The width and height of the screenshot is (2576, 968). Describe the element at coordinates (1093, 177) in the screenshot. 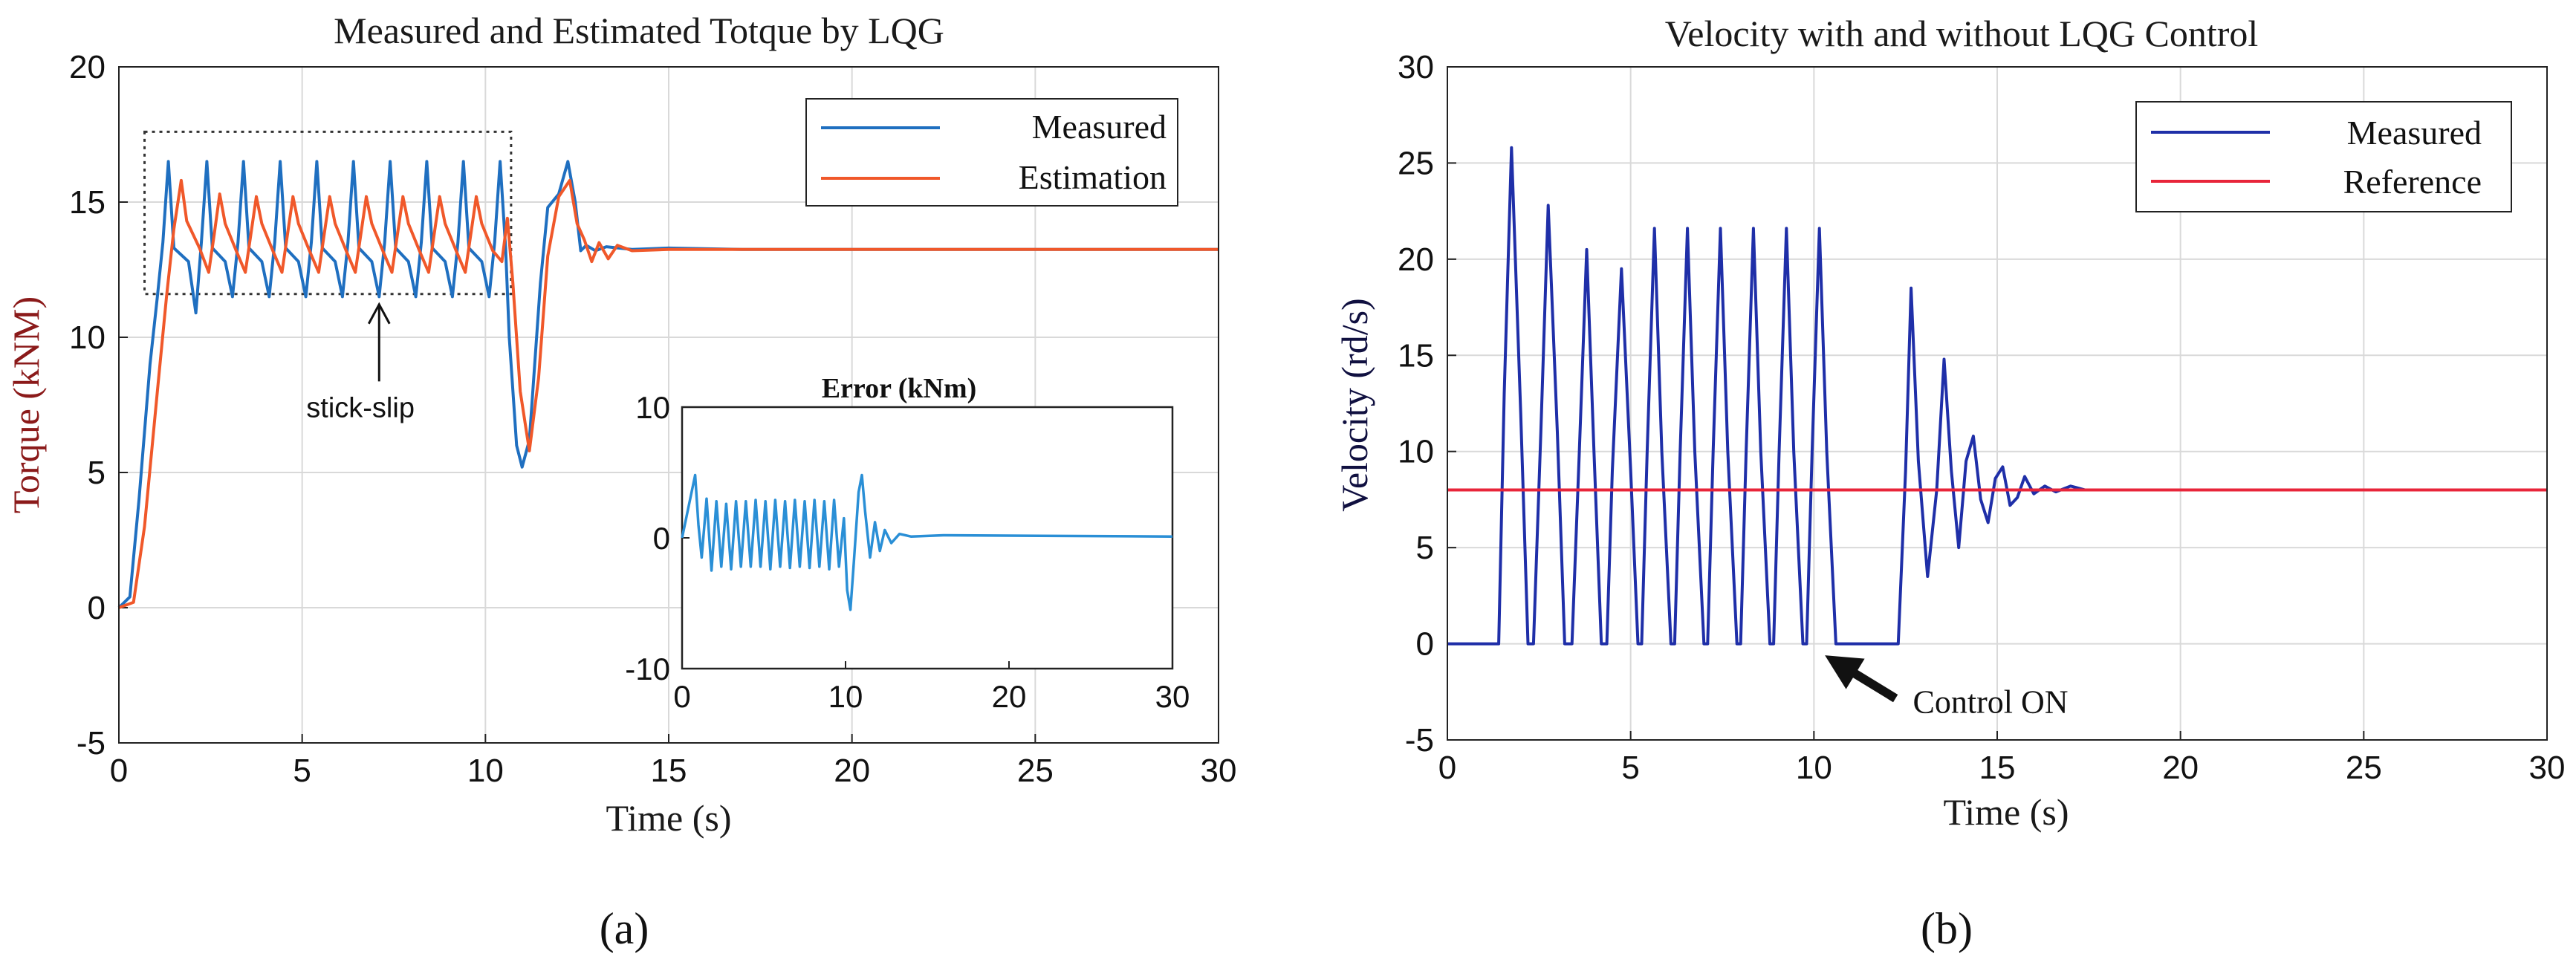

I see `legend-estimation-label: Estimation` at that location.